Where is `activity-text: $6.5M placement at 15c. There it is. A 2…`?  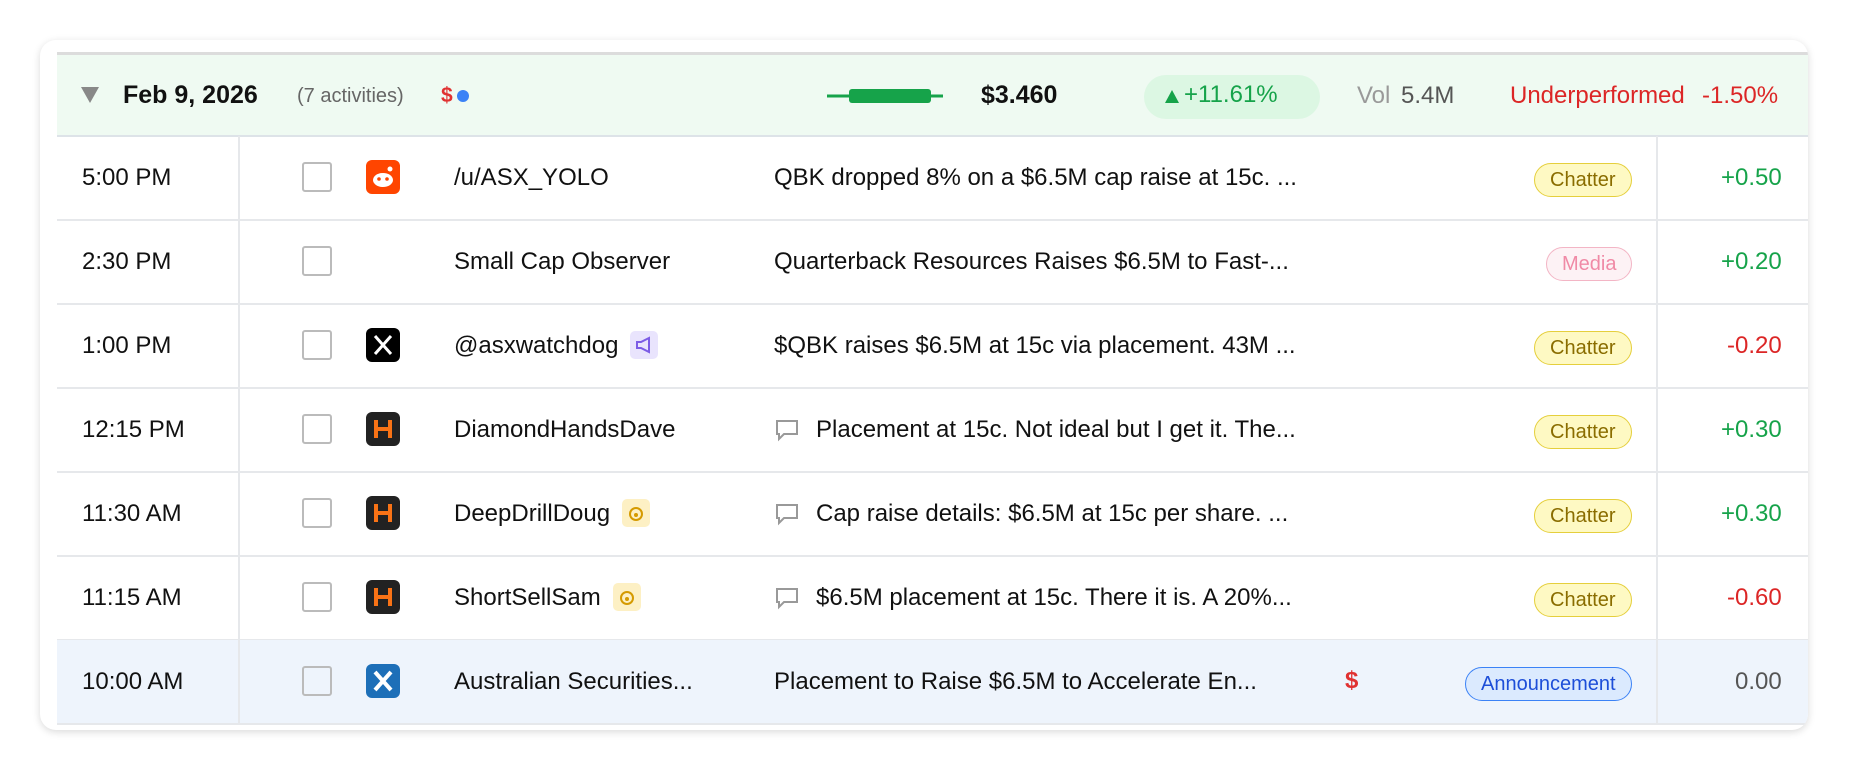
activity-text: $6.5M placement at 15c. There it is. A 2… is located at coordinates (1054, 597).